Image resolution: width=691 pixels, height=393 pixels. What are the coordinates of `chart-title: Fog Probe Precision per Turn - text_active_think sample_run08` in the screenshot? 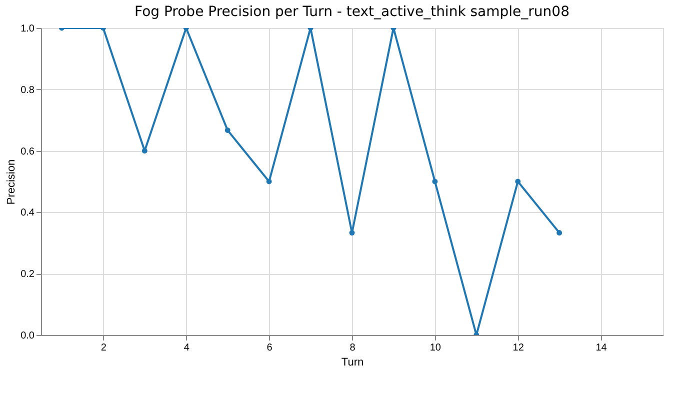 It's located at (352, 12).